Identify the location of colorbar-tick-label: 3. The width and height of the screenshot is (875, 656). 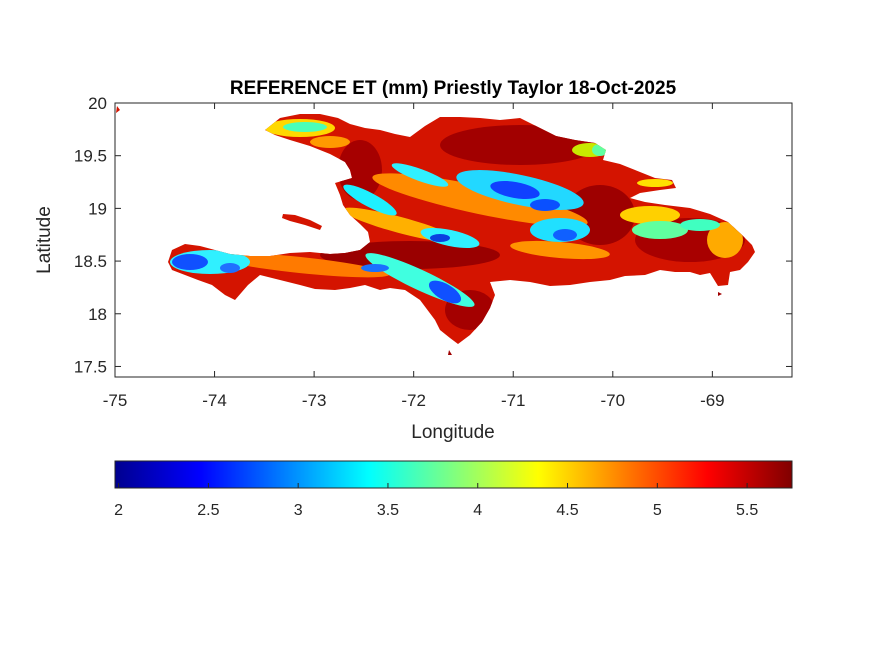
(298, 510).